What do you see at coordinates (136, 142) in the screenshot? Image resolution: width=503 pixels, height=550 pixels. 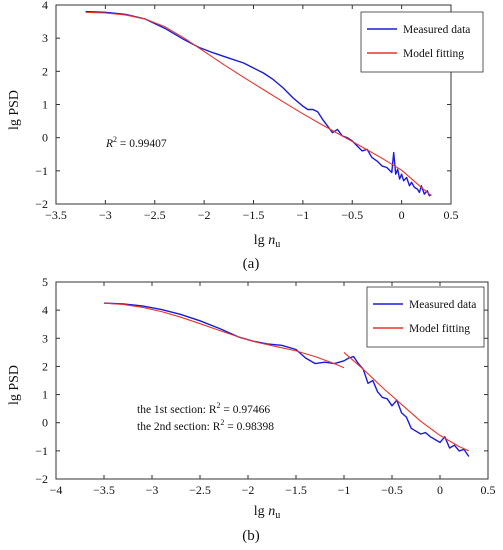 I see `r2-annotation-a: R2 = 0.99407` at bounding box center [136, 142].